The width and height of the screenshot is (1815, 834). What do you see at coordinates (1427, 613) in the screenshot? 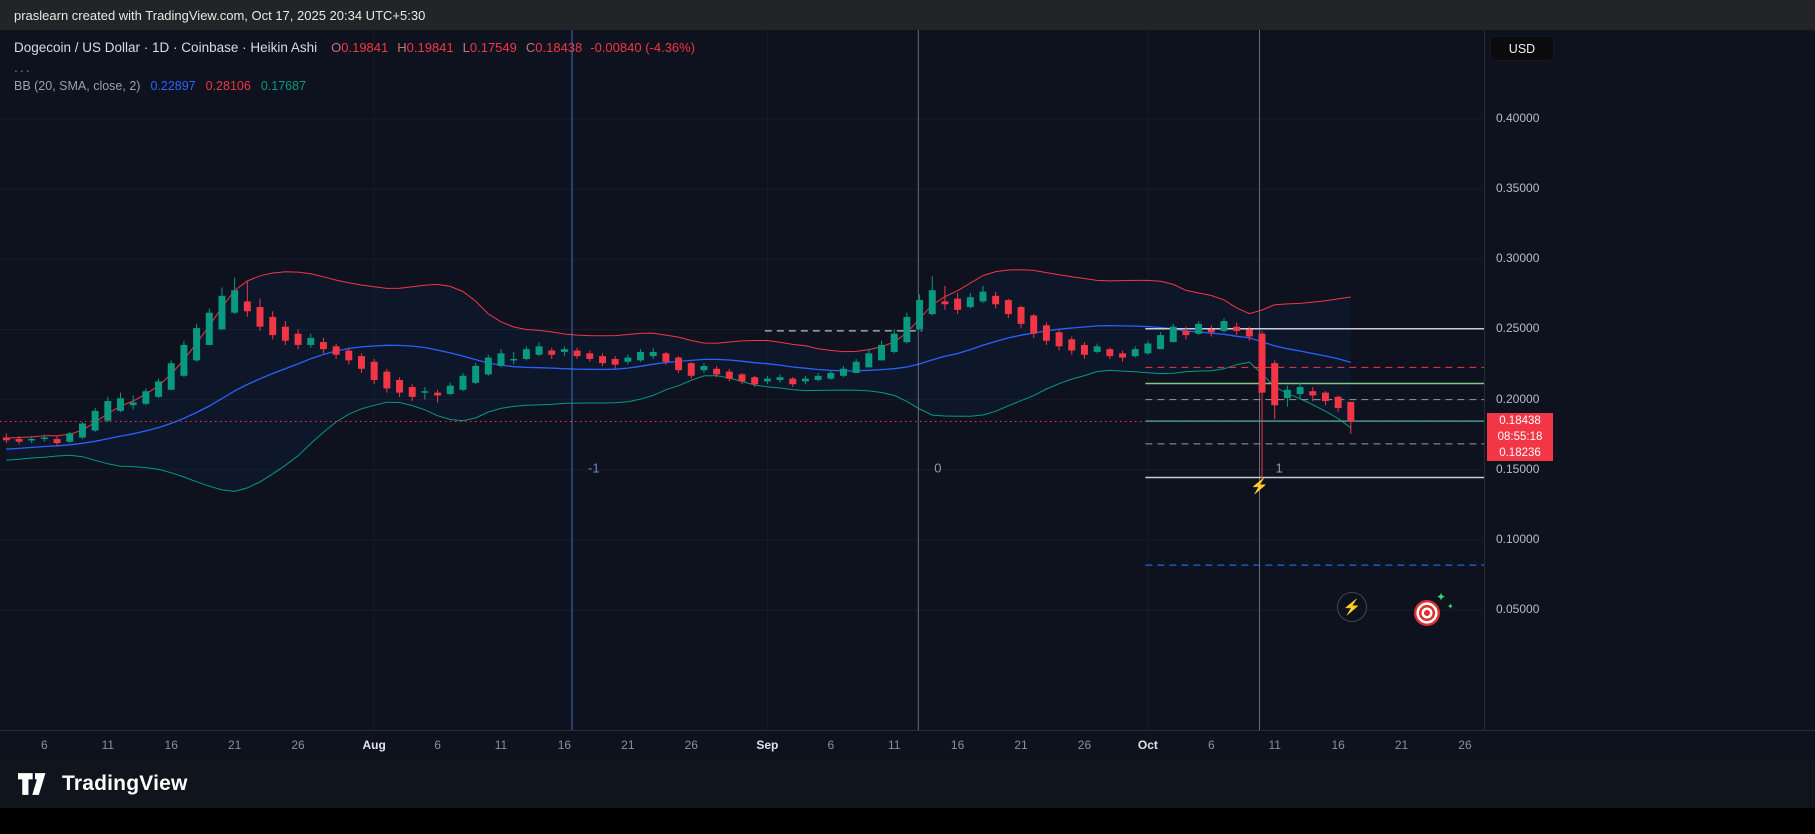
I see `us-flag-roundel-icon` at bounding box center [1427, 613].